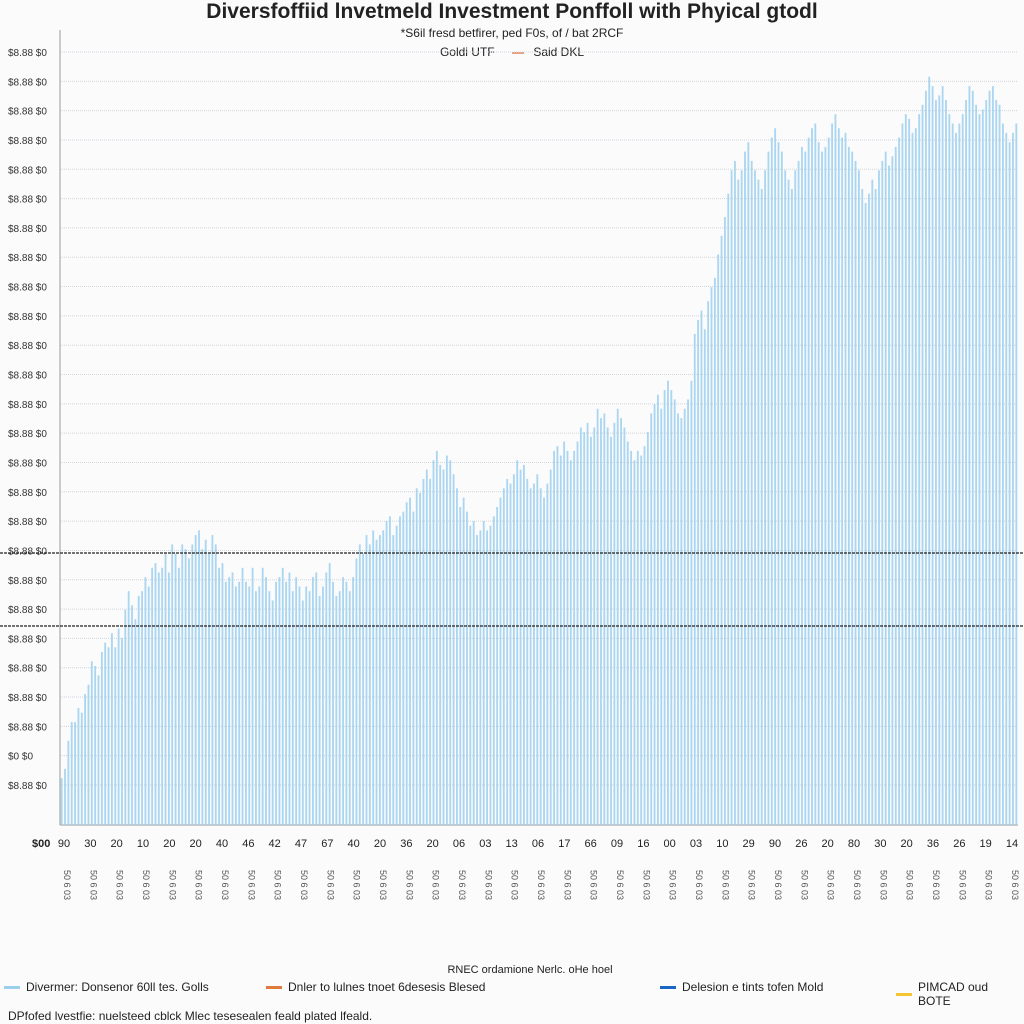 The width and height of the screenshot is (1024, 1024). I want to click on x-tick-label: 20, so click(907, 844).